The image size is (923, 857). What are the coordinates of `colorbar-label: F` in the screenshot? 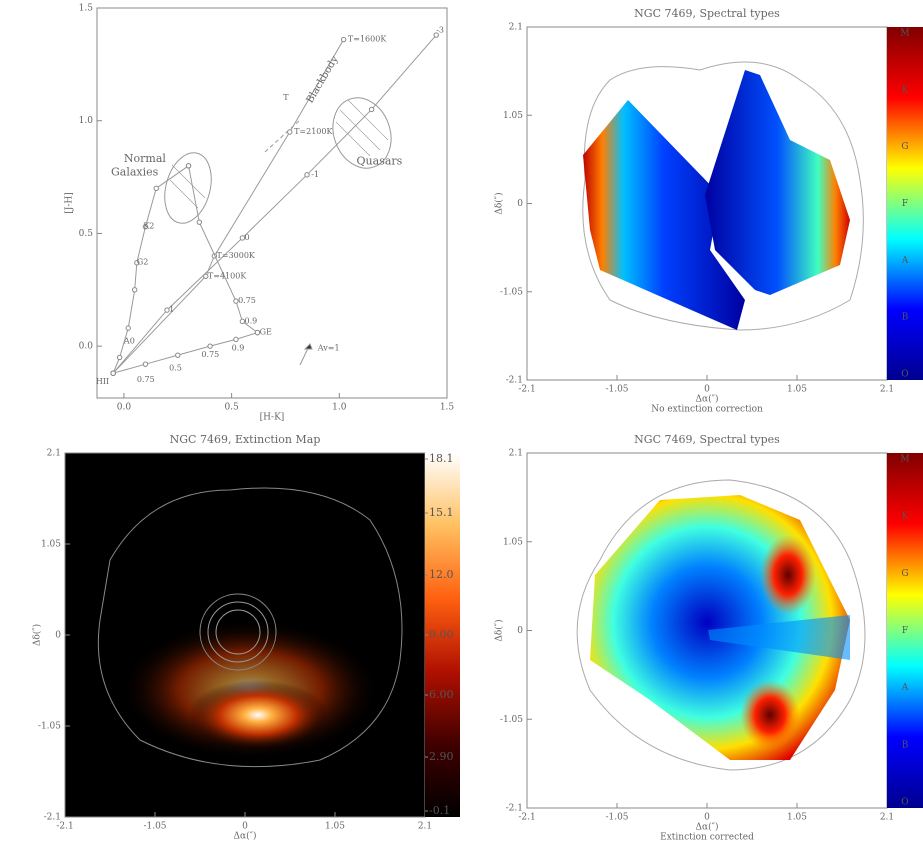 It's located at (905, 631).